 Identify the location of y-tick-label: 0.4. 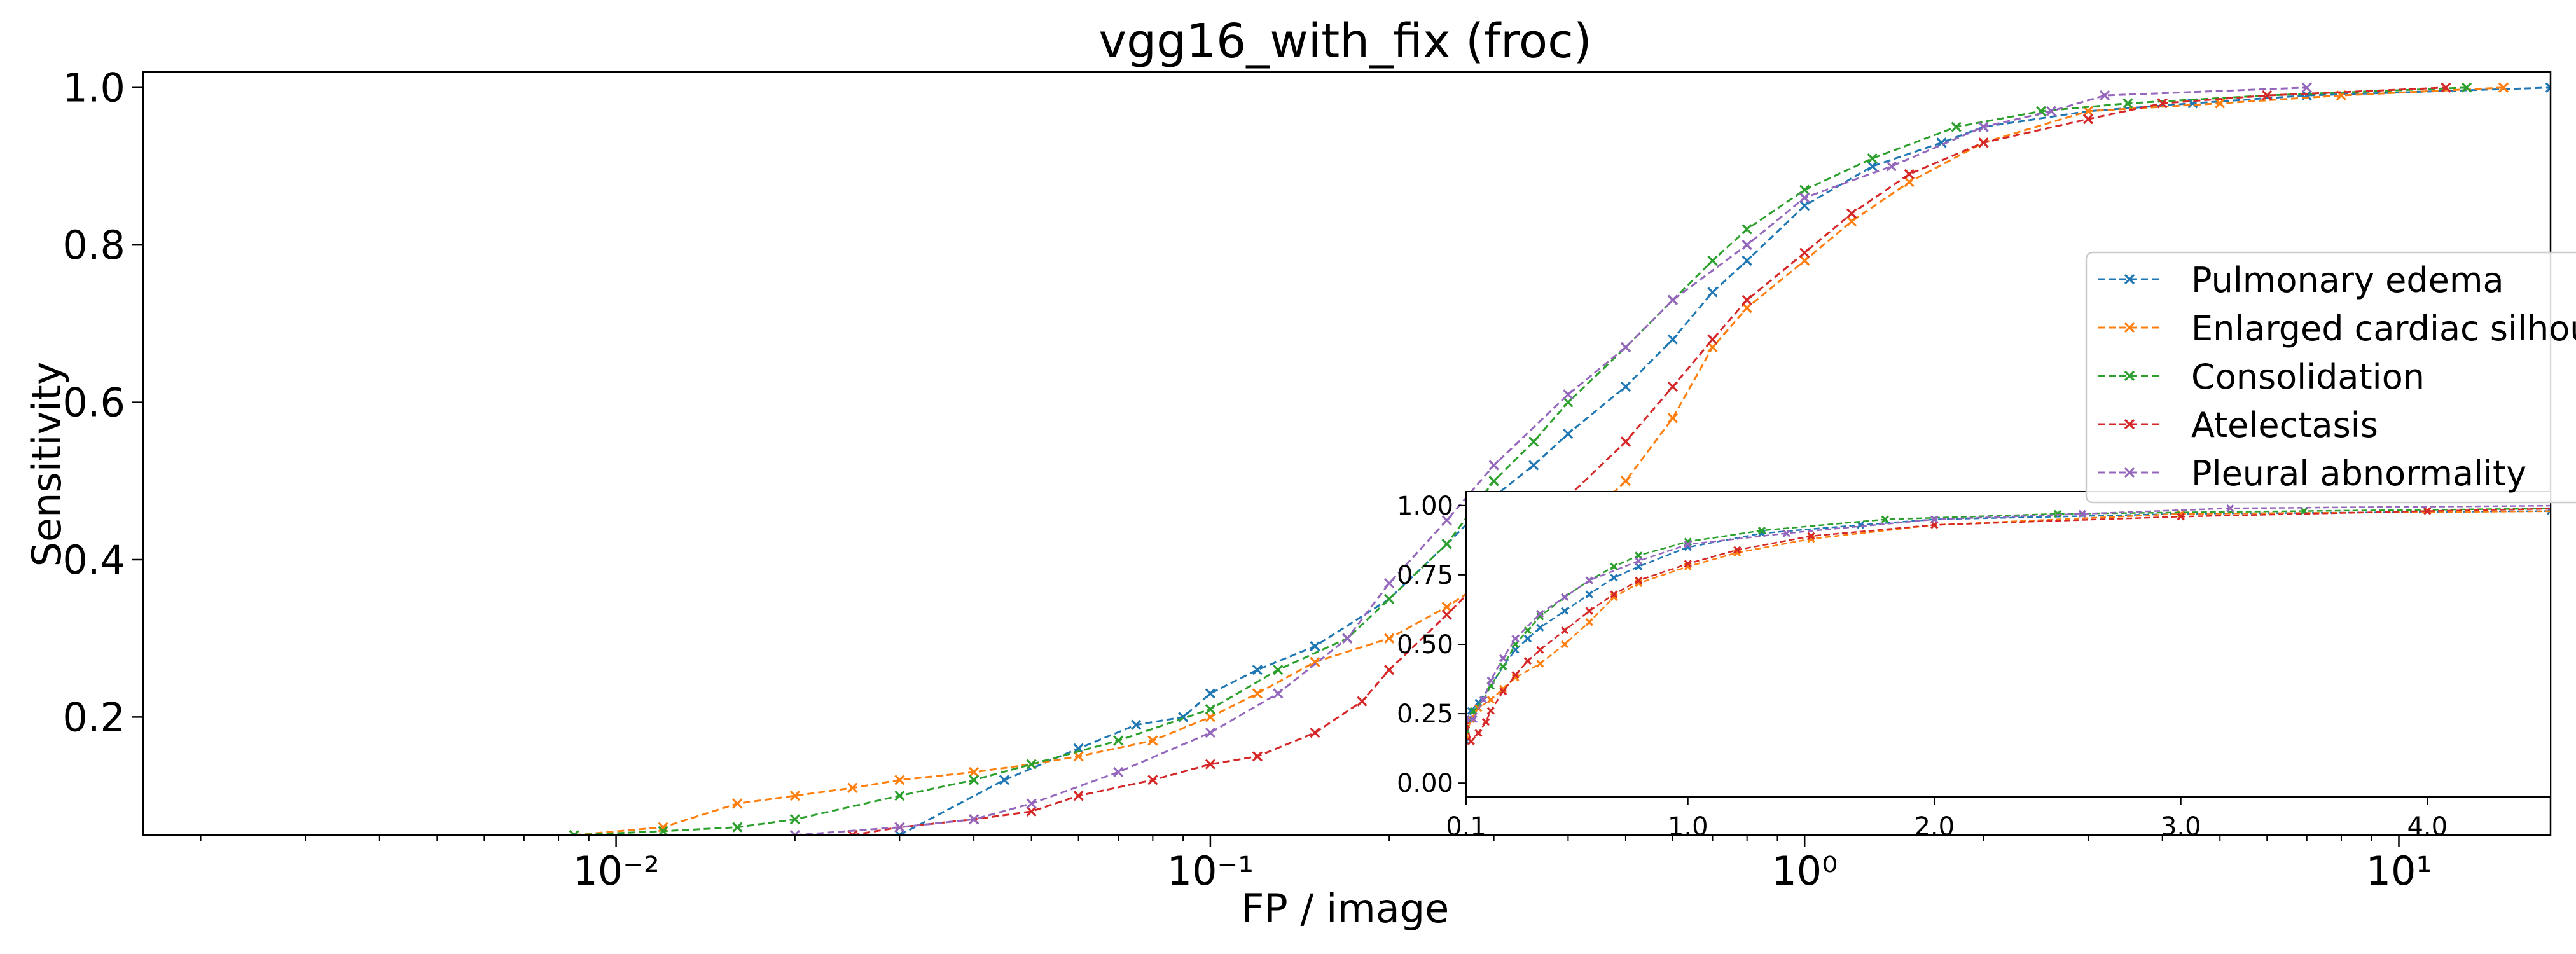
(93, 560).